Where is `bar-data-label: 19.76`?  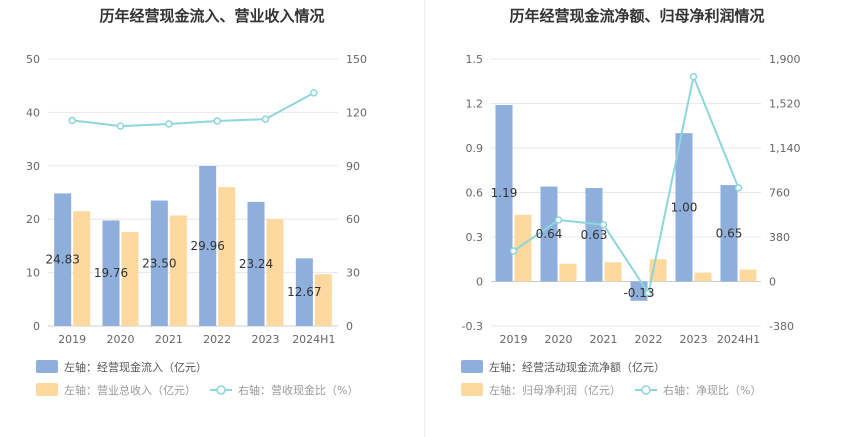 bar-data-label: 19.76 is located at coordinates (111, 273).